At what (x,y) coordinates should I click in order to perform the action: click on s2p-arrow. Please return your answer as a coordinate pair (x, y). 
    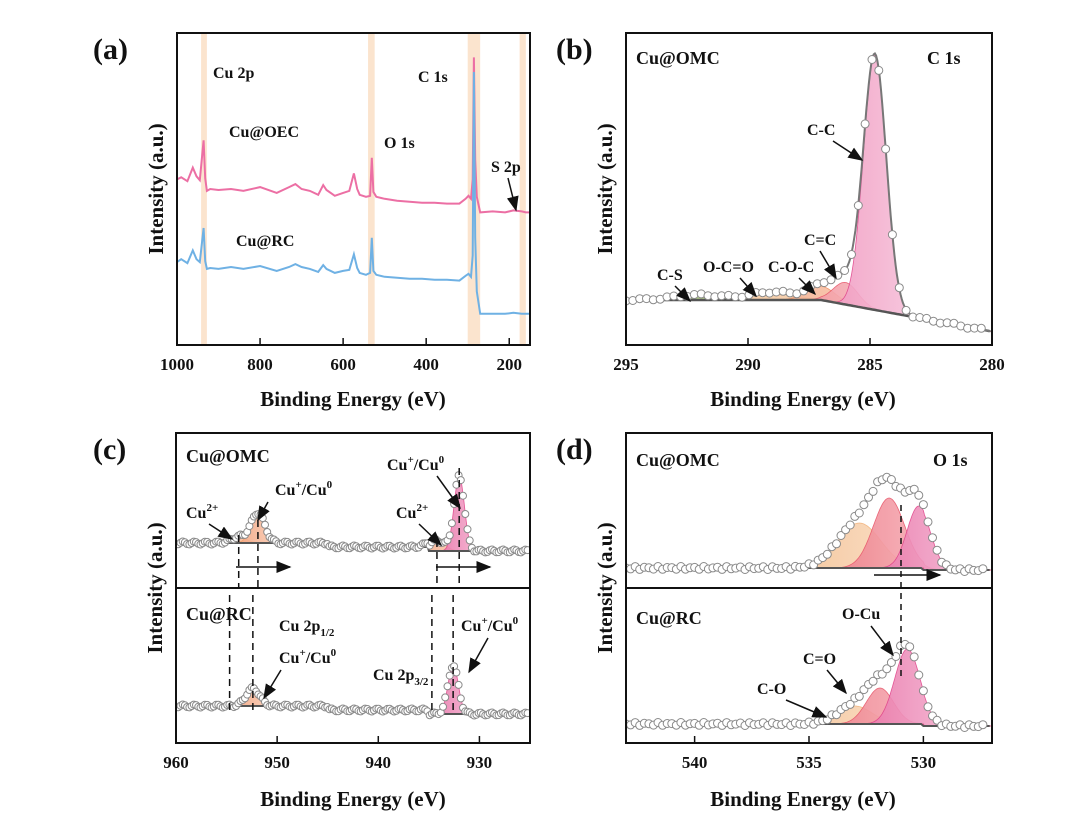
    Looking at the image, I should click on (512, 194).